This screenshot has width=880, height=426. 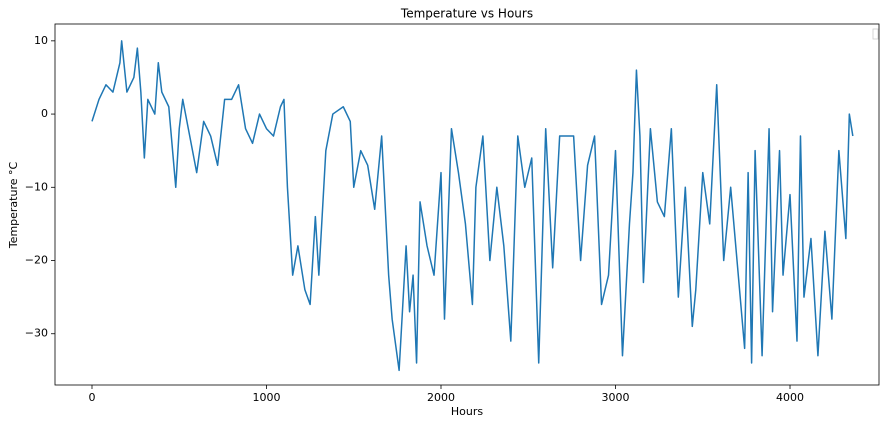 I want to click on y-tick-label: 0, so click(x=44, y=113).